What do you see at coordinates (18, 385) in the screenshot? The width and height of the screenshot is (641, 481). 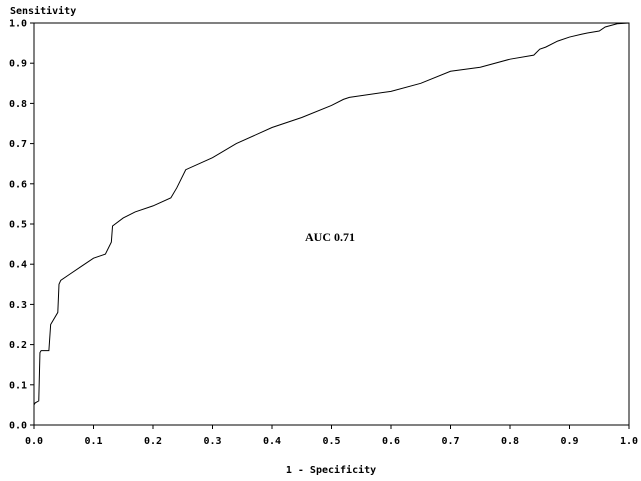 I see `y-tick-label: 0.1` at bounding box center [18, 385].